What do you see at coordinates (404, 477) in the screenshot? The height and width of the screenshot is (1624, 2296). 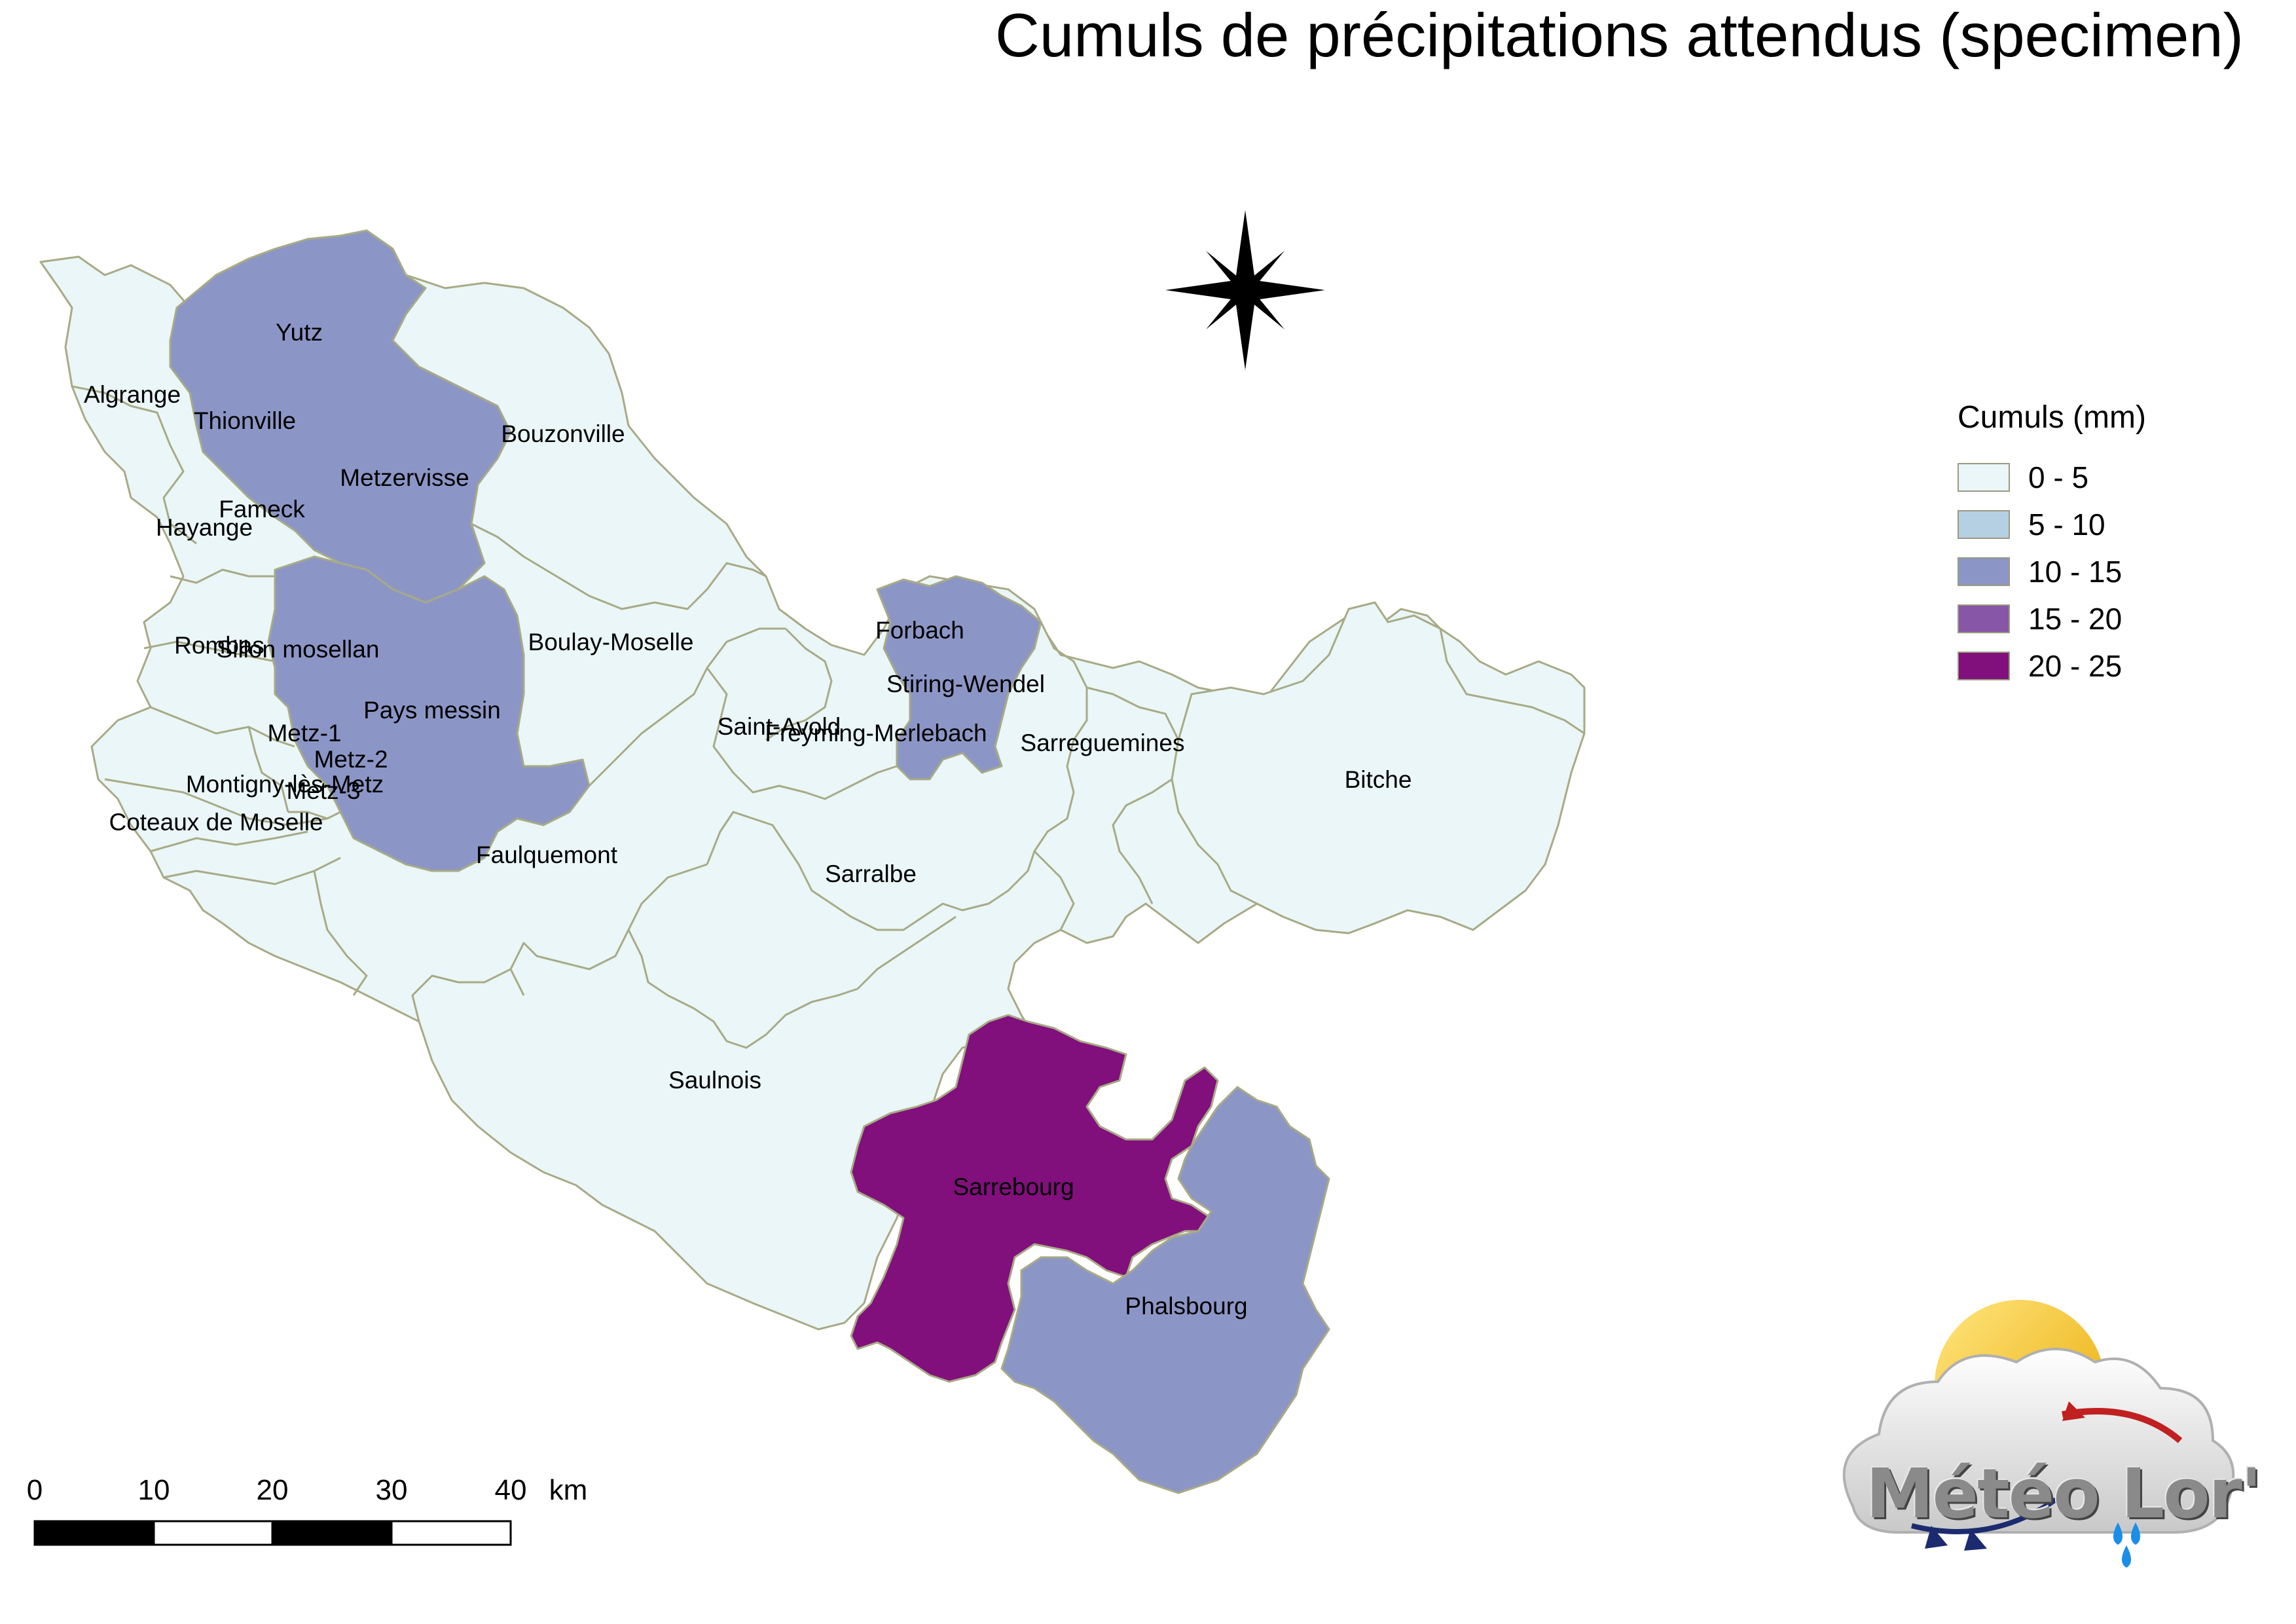 I see `label-metzervisse: Metzervisse` at bounding box center [404, 477].